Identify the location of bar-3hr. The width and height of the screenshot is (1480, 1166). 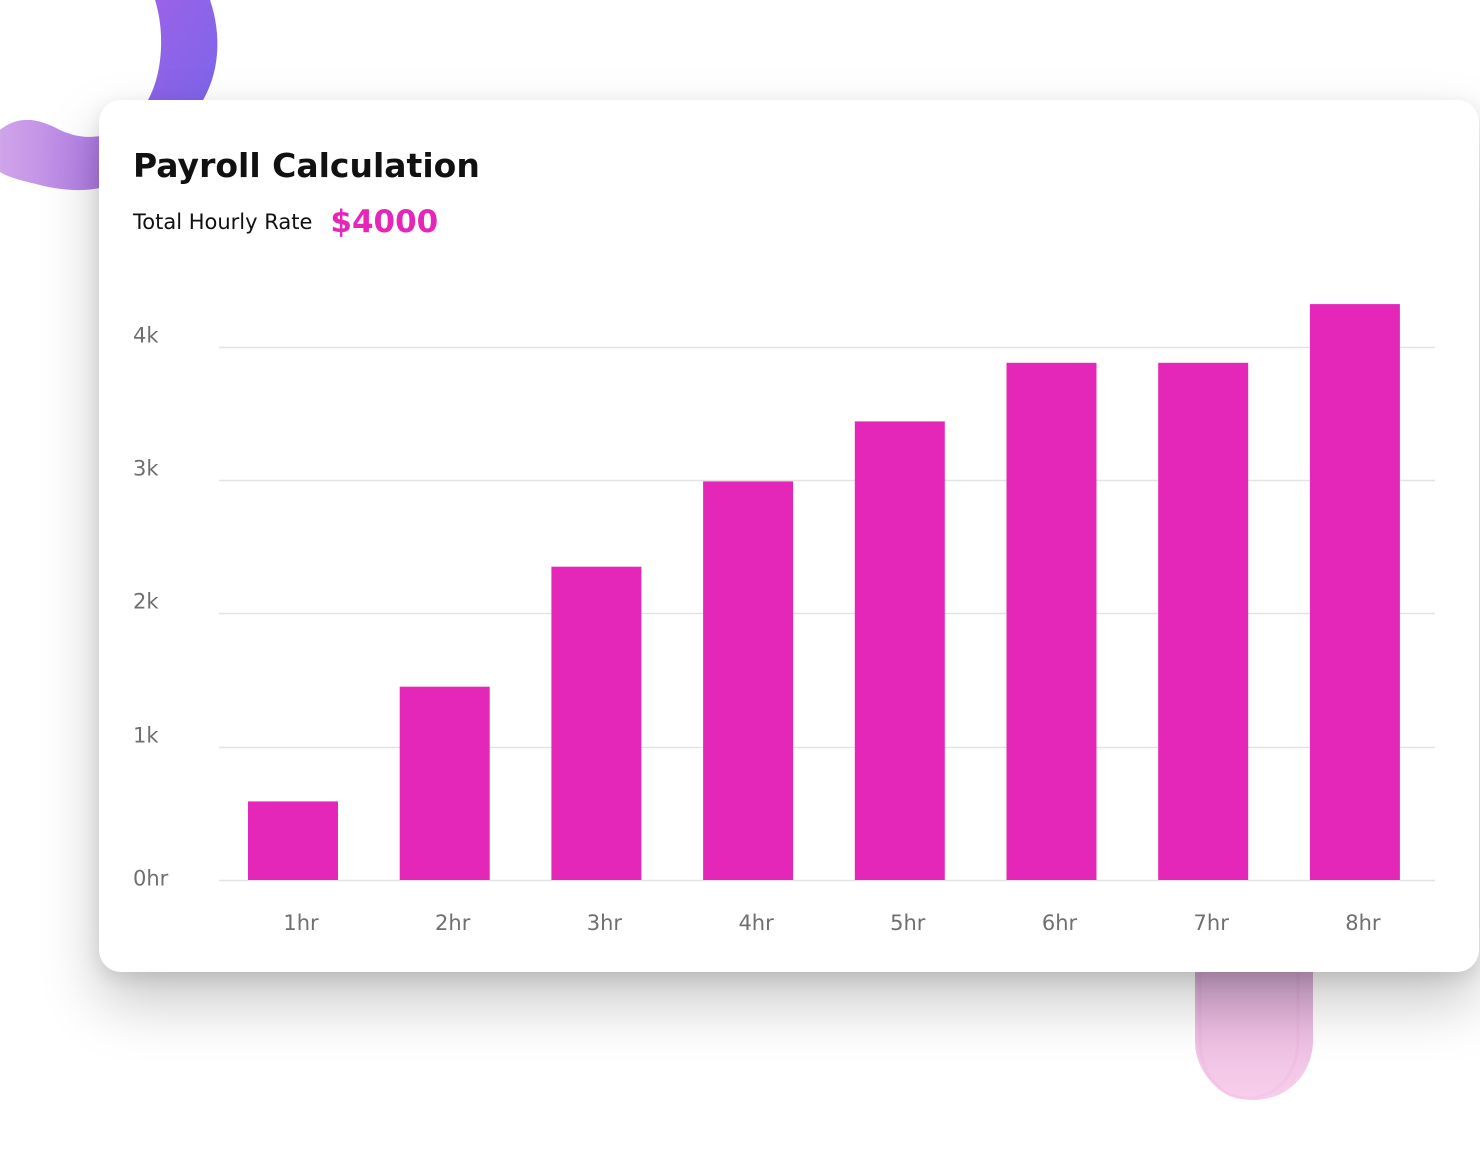
(596, 723).